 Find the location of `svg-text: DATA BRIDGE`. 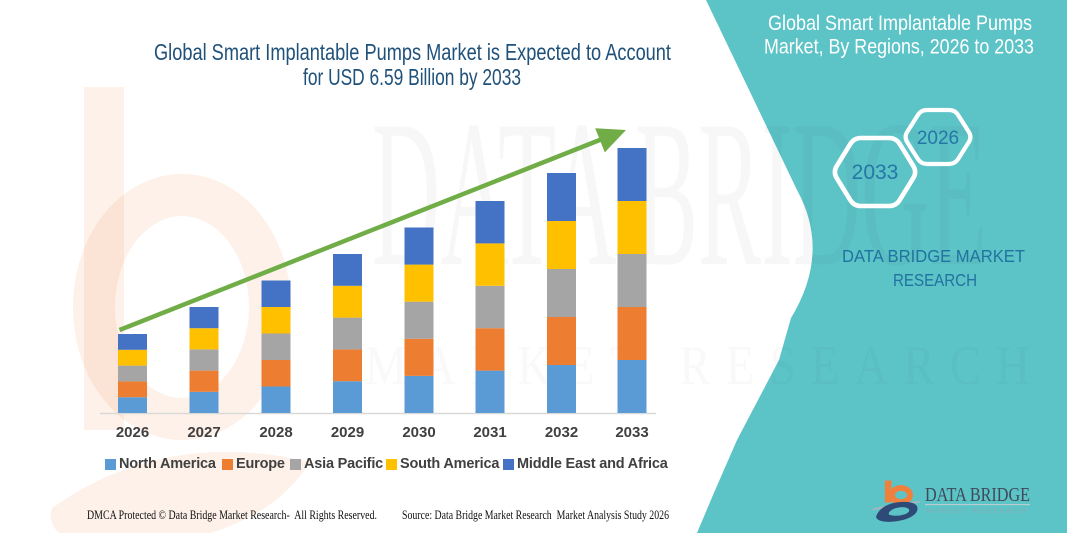

svg-text: DATA BRIDGE is located at coordinates (977, 495).